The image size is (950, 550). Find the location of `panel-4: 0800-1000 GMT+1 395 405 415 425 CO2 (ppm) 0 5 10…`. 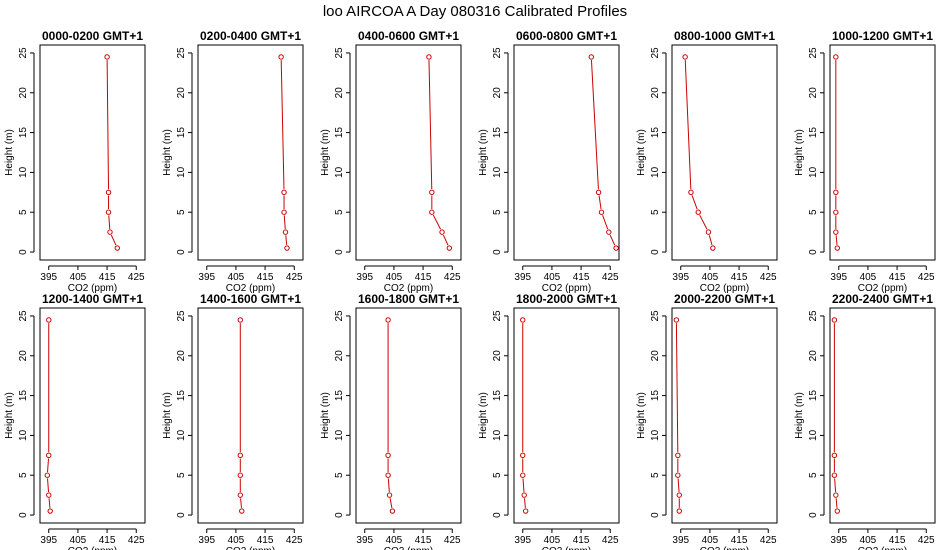

panel-4: 0800-1000 GMT+1 395 405 415 425 CO2 (ppm) 0 5 10… is located at coordinates (707, 161).